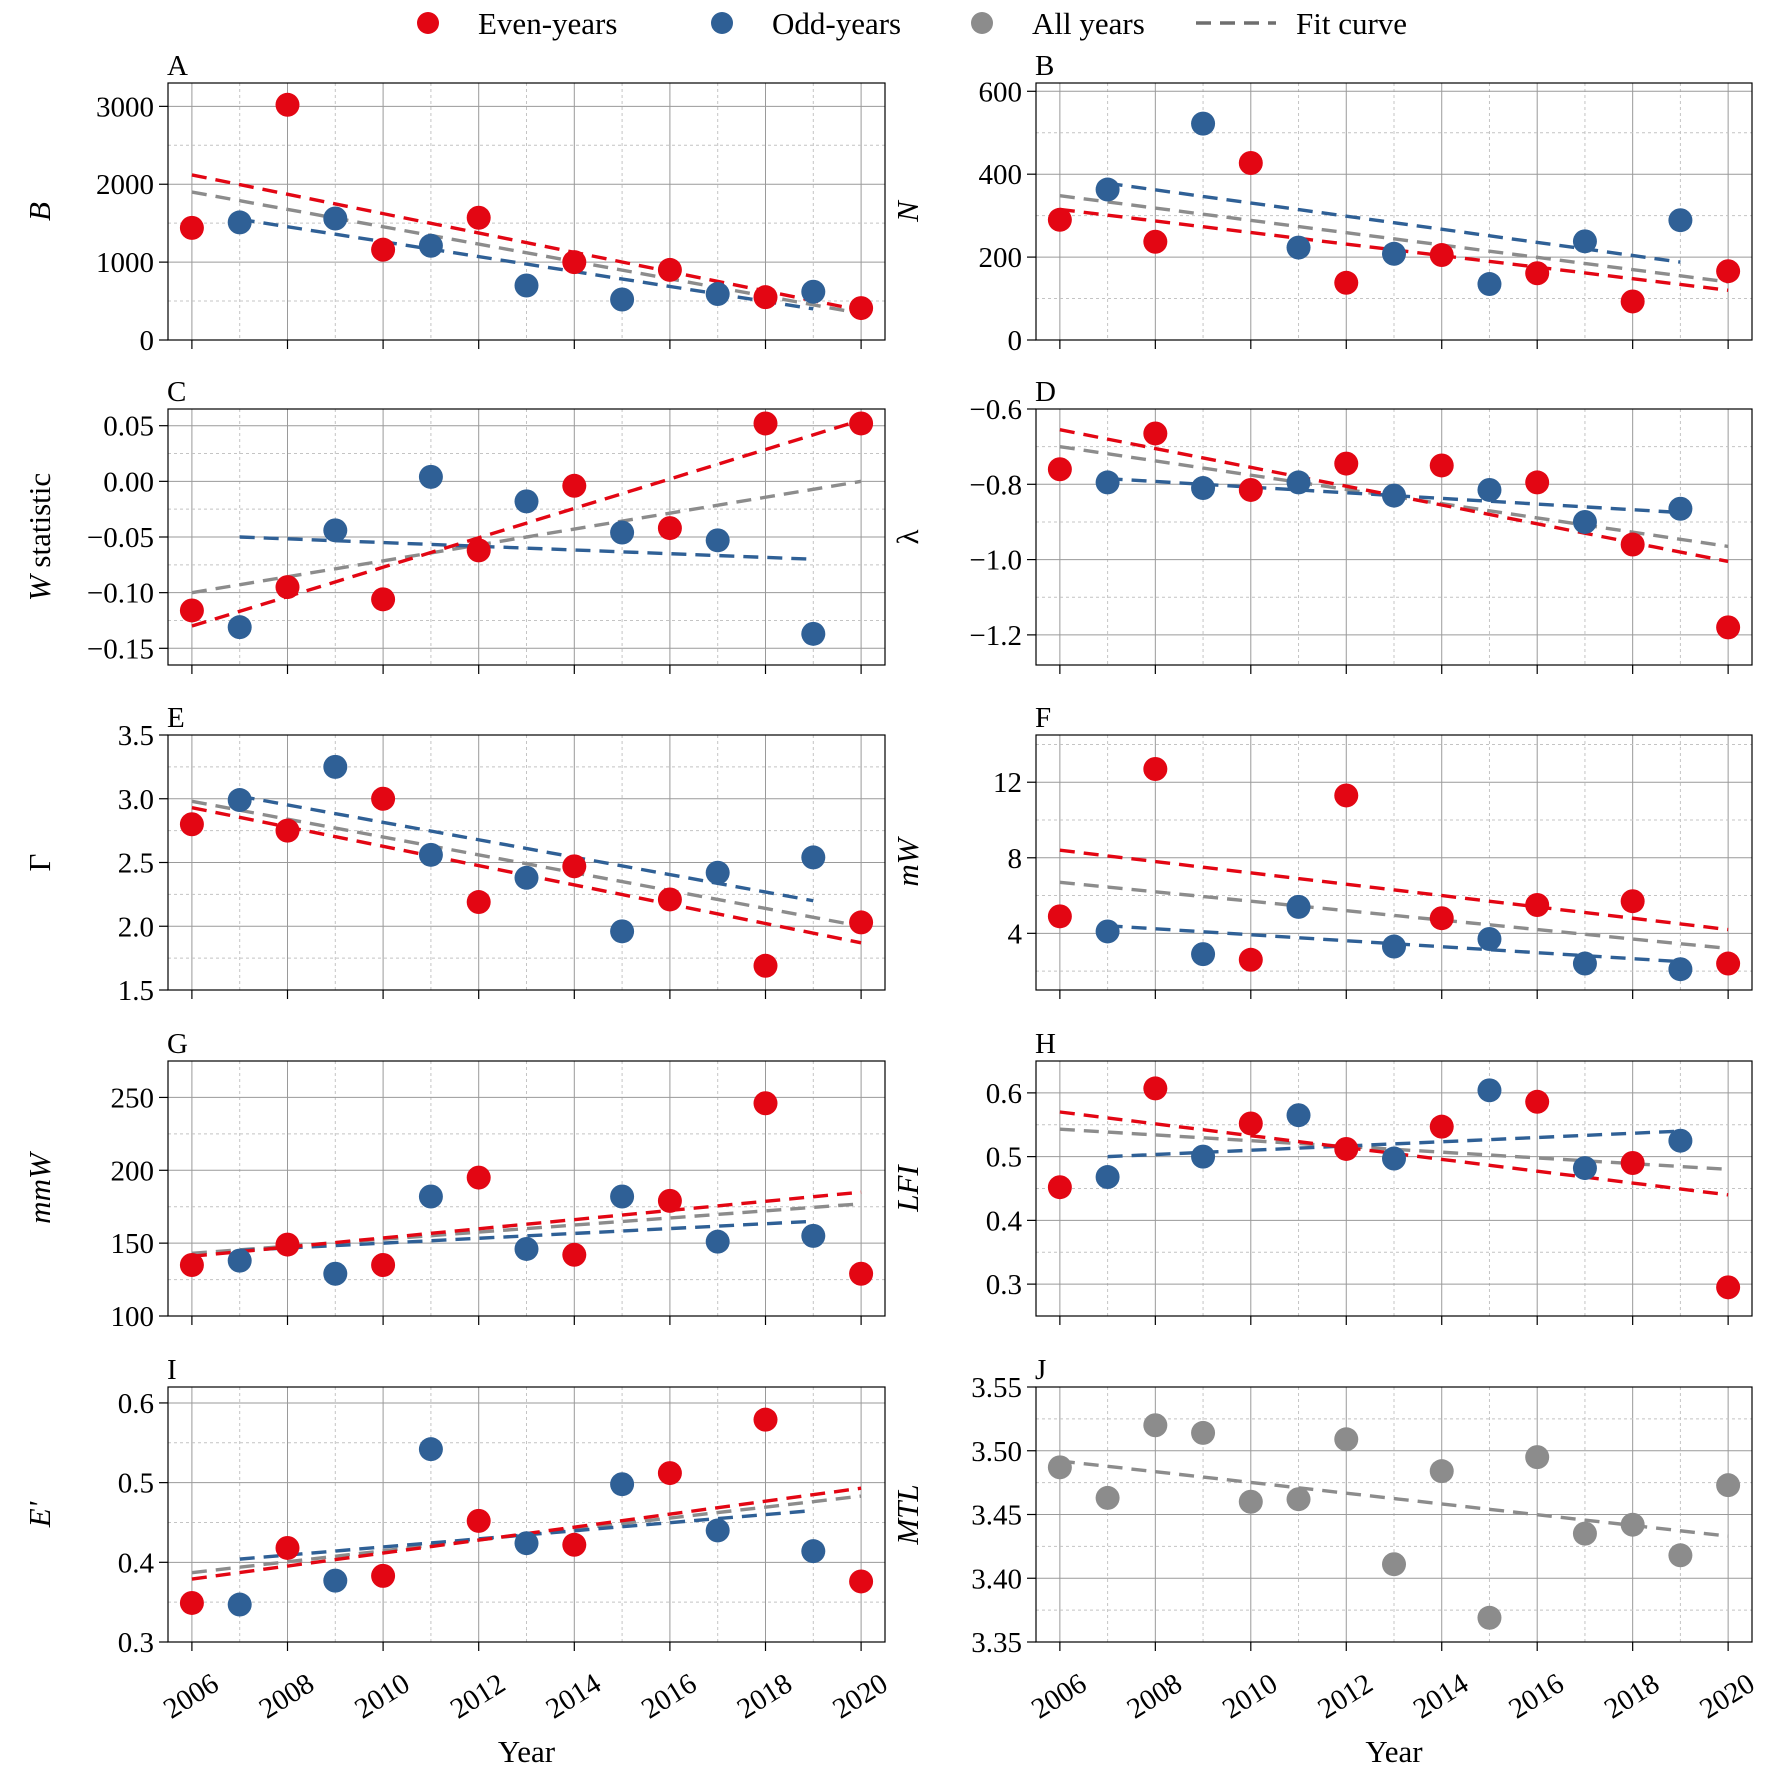  Describe the element at coordinates (526, 1188) in the screenshot. I see `panel-g-grid` at that location.